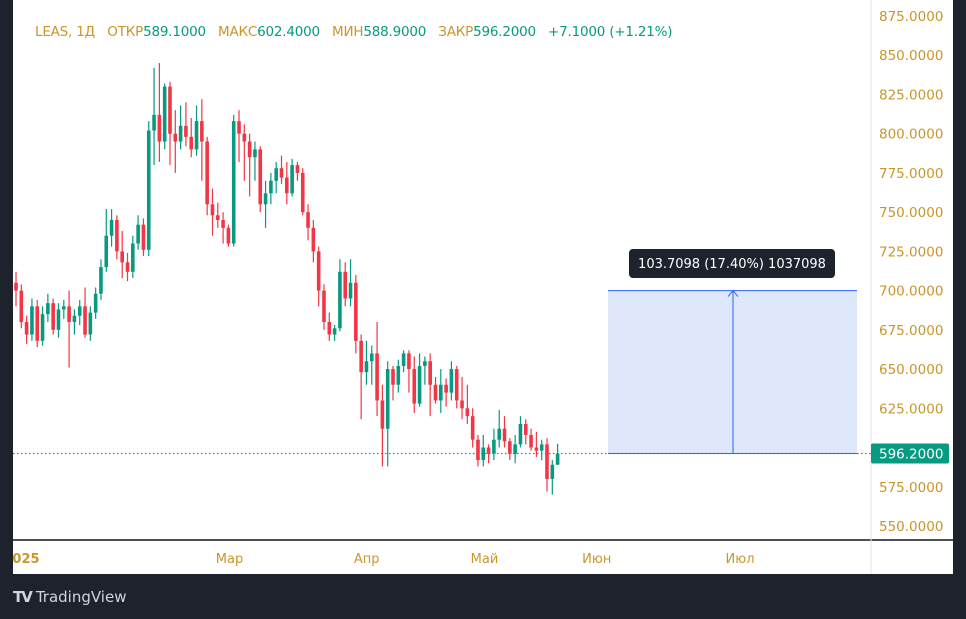 The image size is (966, 619). I want to click on time-tick-label: Июл, so click(740, 559).